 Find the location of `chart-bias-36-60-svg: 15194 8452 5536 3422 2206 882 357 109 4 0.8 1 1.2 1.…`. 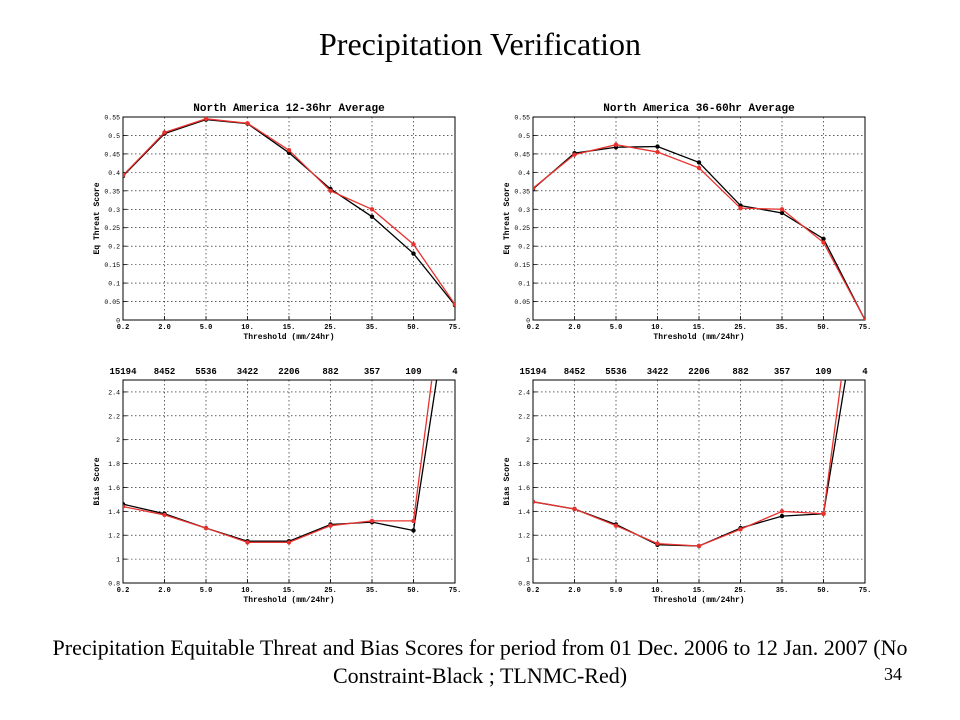

chart-bias-36-60-svg: 15194 8452 5536 3422 2206 882 357 109 4 0.8 1 1.2 1.… is located at coordinates (687, 486).